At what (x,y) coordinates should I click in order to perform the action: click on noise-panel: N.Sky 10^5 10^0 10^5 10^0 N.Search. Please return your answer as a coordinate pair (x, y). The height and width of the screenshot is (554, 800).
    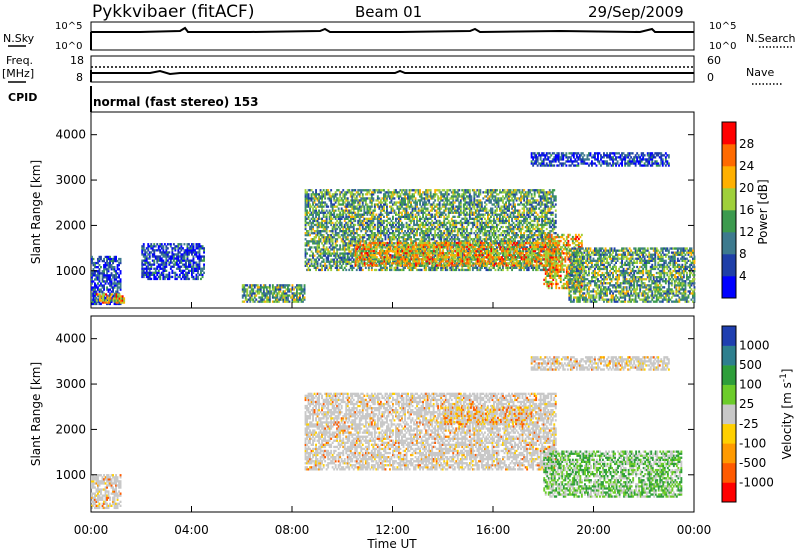
    Looking at the image, I should click on (399, 36).